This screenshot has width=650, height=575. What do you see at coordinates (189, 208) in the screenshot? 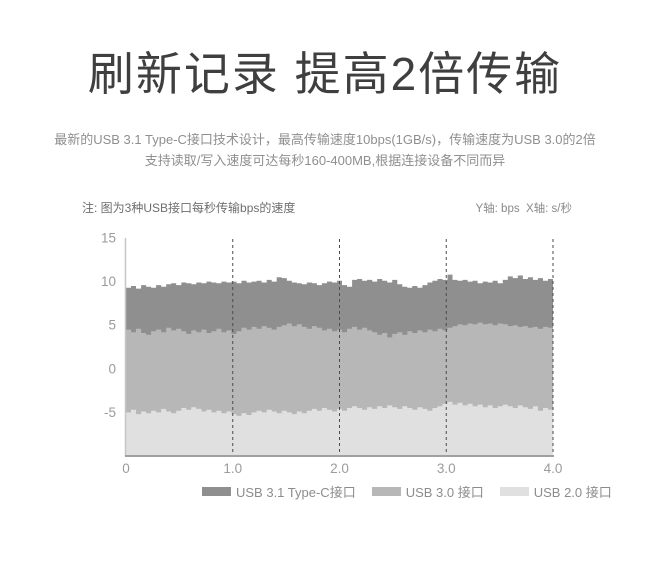
I see `chart-note: 注: 图为3种USB接口每秒传输bps的速度` at bounding box center [189, 208].